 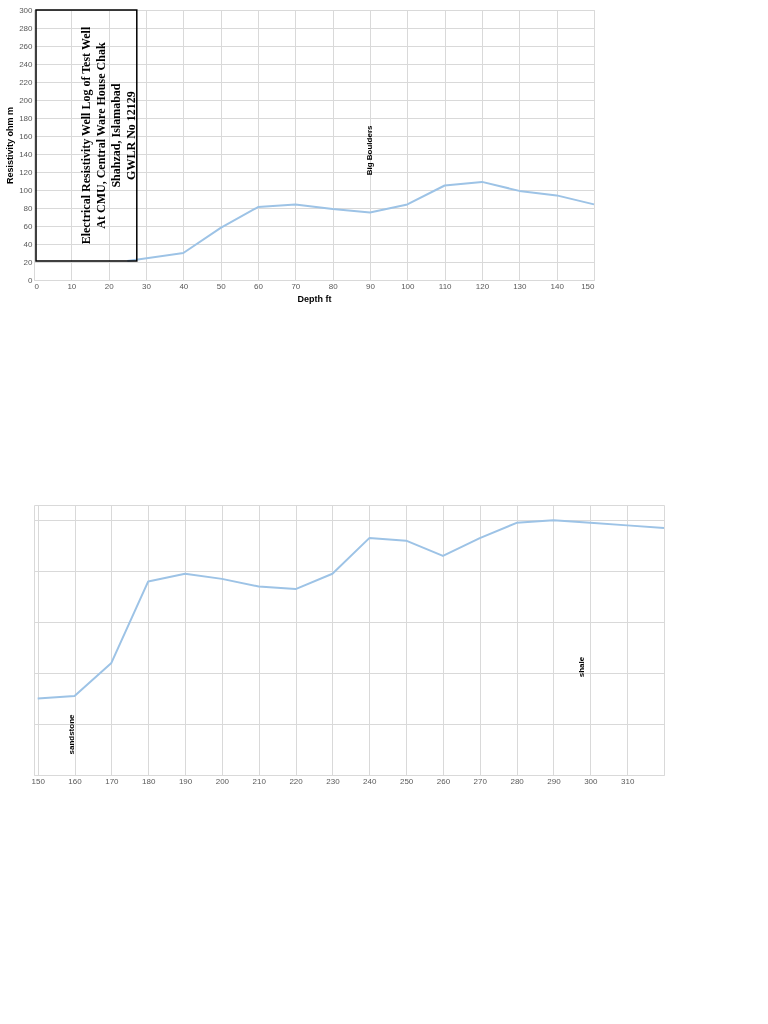 I want to click on x-tick-label: 210, so click(x=259, y=781).